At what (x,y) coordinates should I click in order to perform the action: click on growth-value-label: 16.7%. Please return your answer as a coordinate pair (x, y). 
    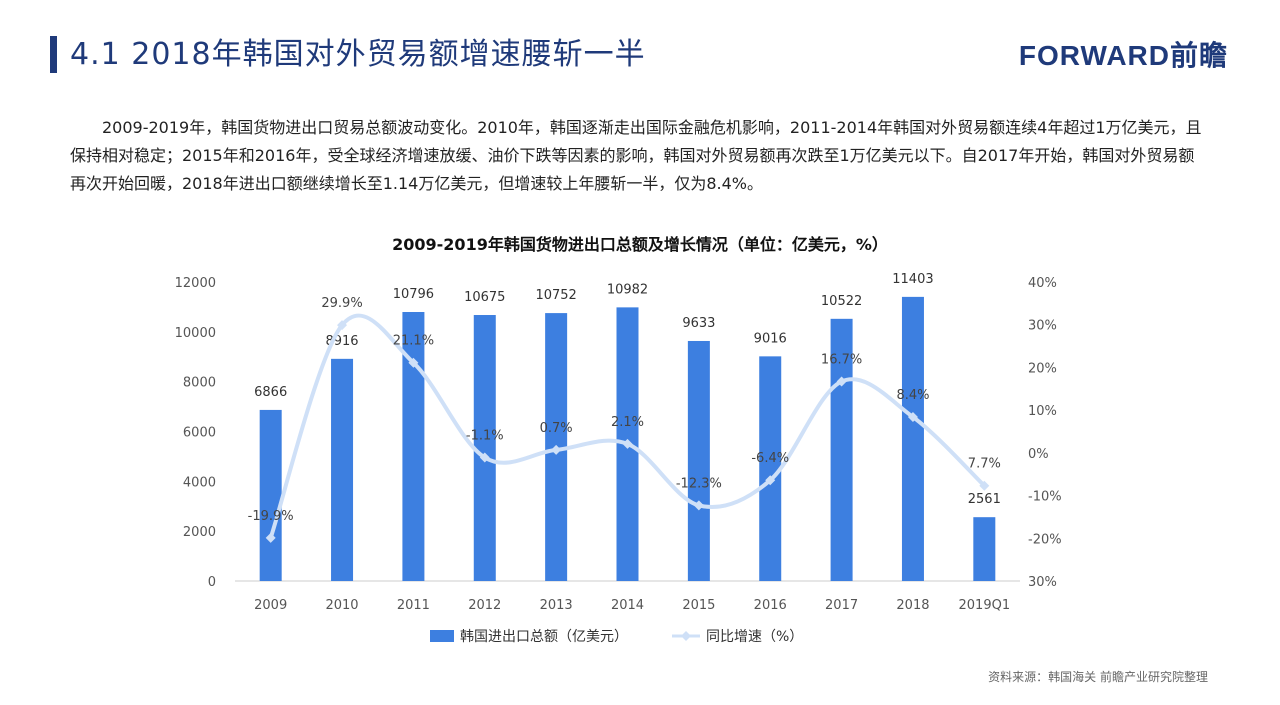
    Looking at the image, I should click on (841, 360).